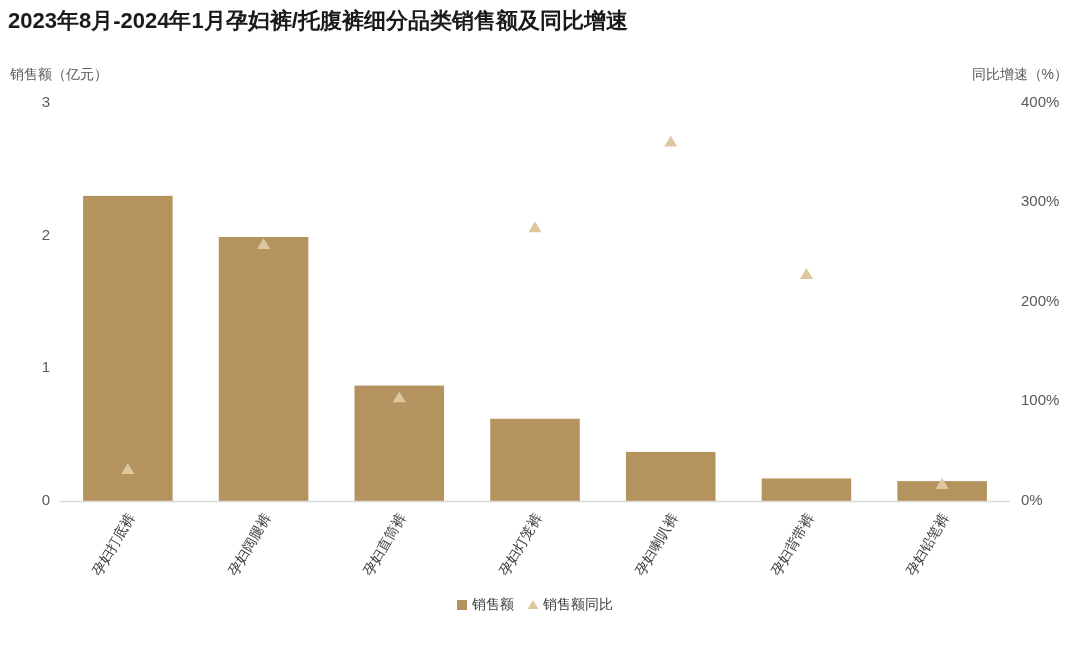 This screenshot has width=1080, height=661. What do you see at coordinates (249, 544) in the screenshot?
I see `x-tick-label: 孕妇阔腿裤` at bounding box center [249, 544].